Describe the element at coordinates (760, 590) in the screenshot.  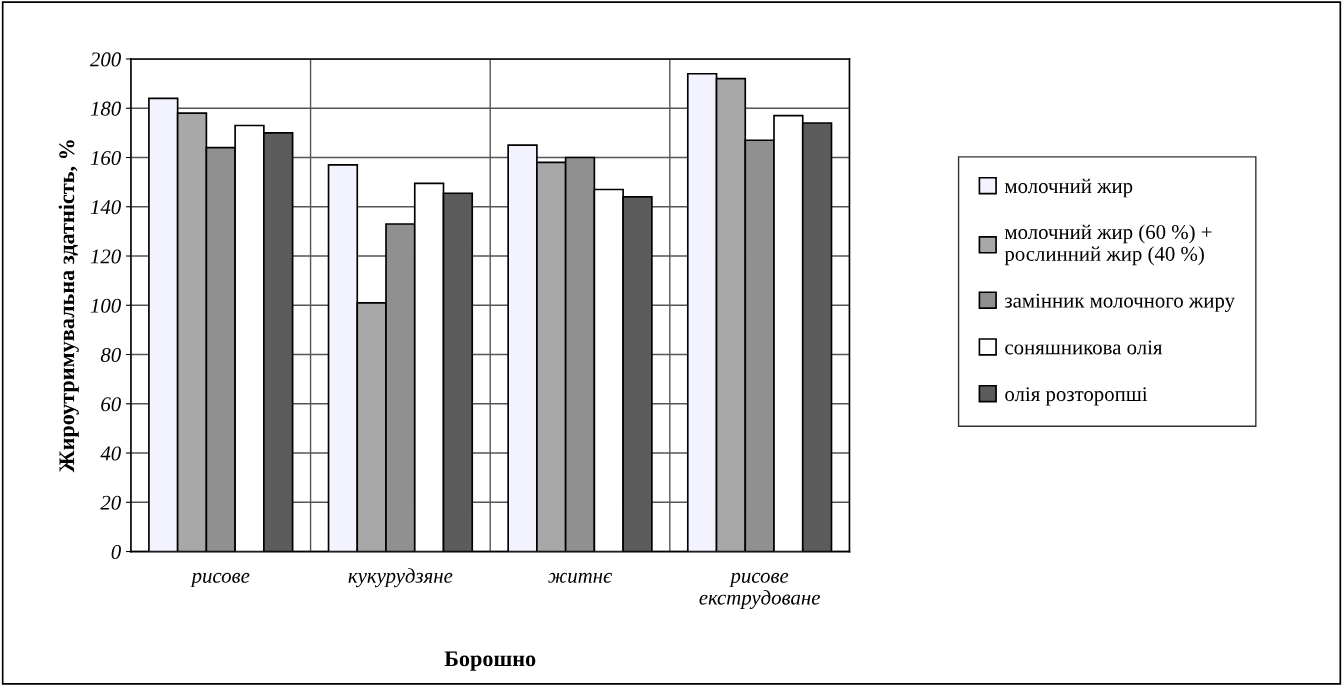
I see `x-tick-label: рисове екструдоване` at that location.